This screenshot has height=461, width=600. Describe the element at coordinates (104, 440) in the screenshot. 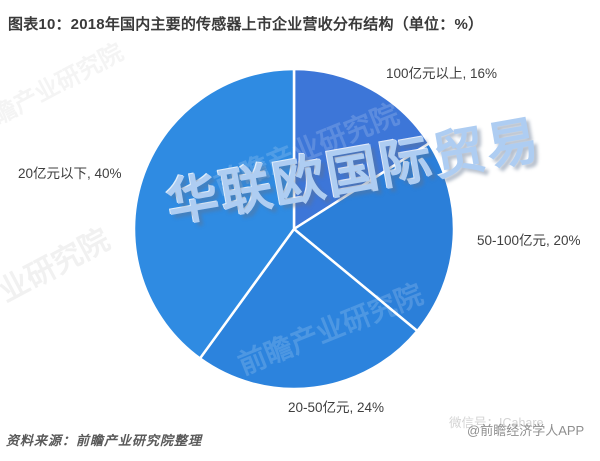

I see `source-note: 资料来源：前瞻产业研究院整理` at that location.